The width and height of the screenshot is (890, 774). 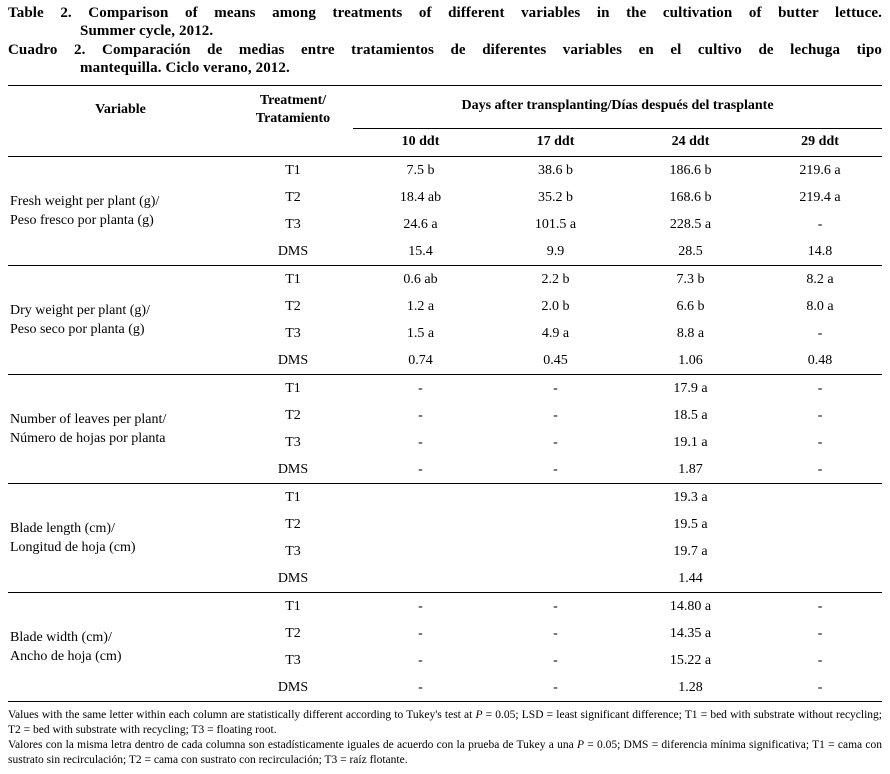 What do you see at coordinates (820, 197) in the screenshot?
I see `value-cell: 219.4 a` at bounding box center [820, 197].